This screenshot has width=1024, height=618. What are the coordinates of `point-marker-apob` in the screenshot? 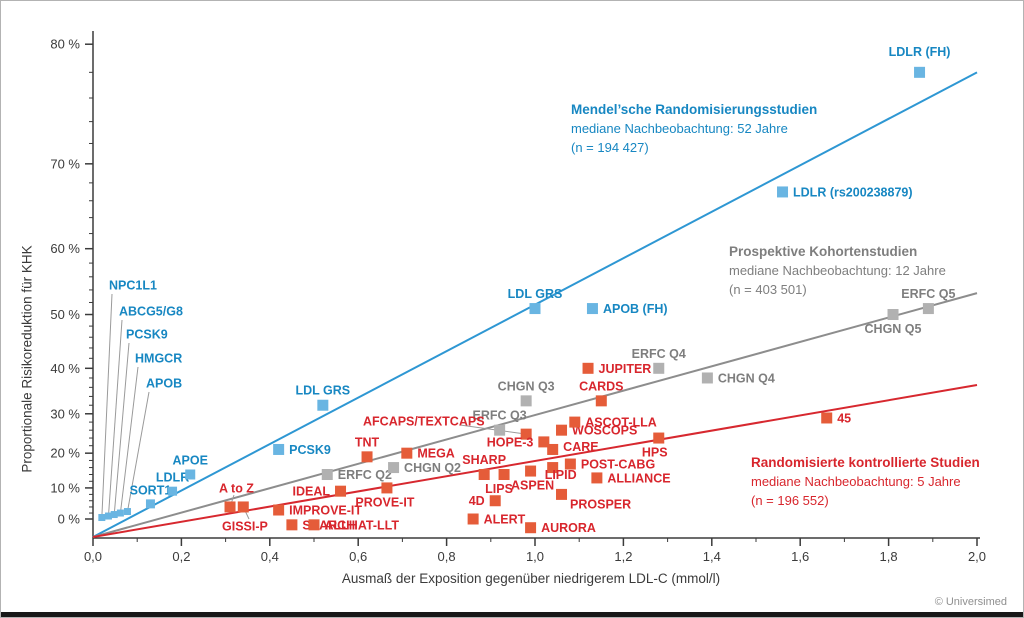 It's located at (127, 512).